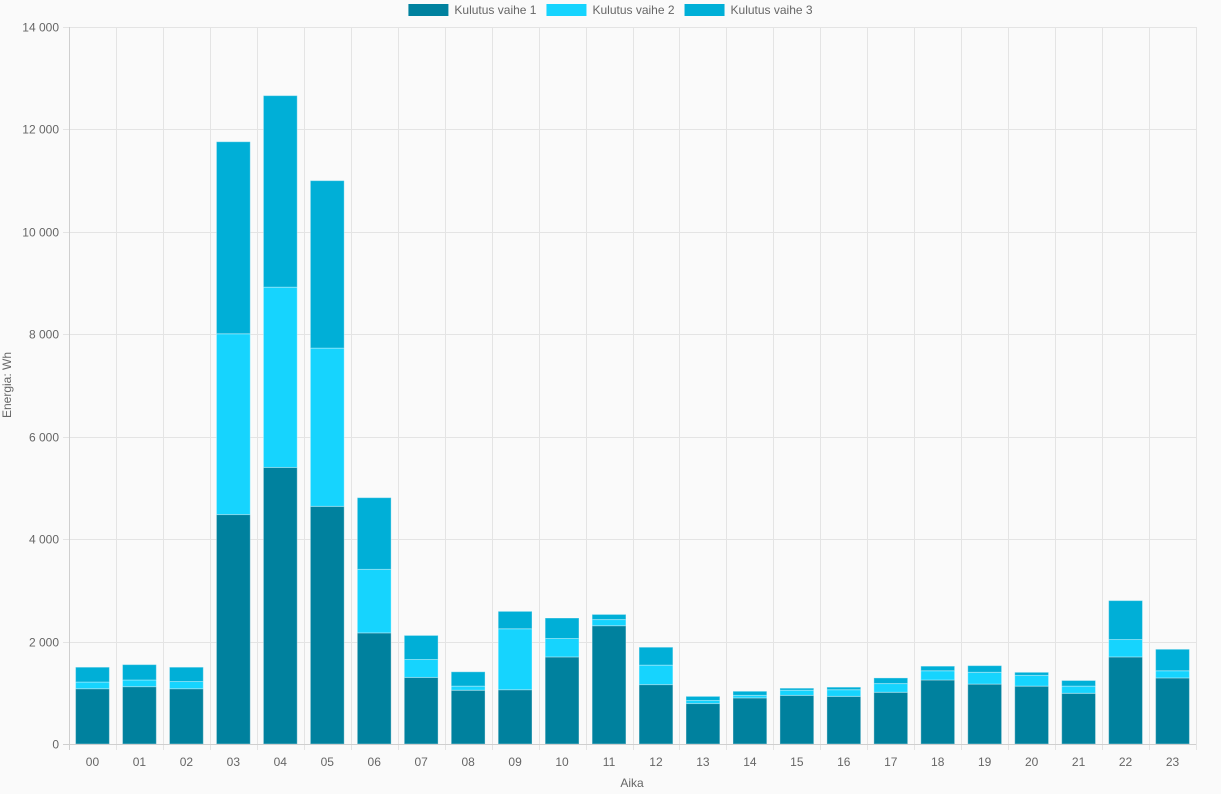 This screenshot has height=794, width=1221. I want to click on legend-item-series-1: Kulutus vaihe 1, so click(472, 10).